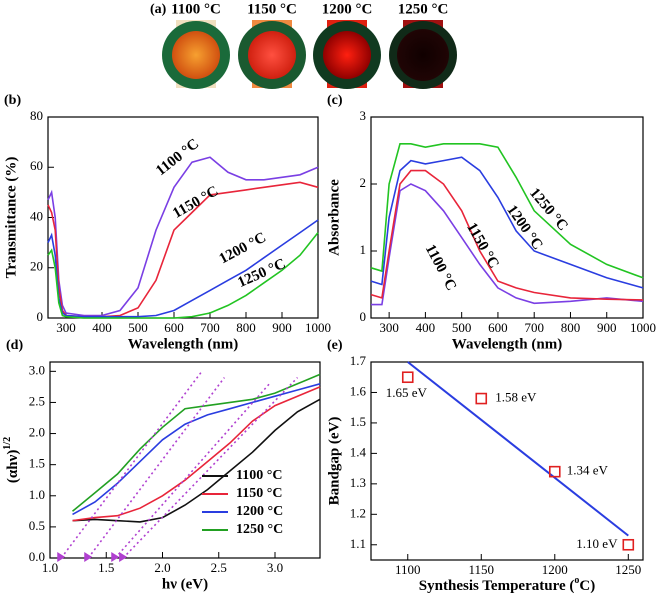  I want to click on y-tick-label: 60, so click(36, 165).